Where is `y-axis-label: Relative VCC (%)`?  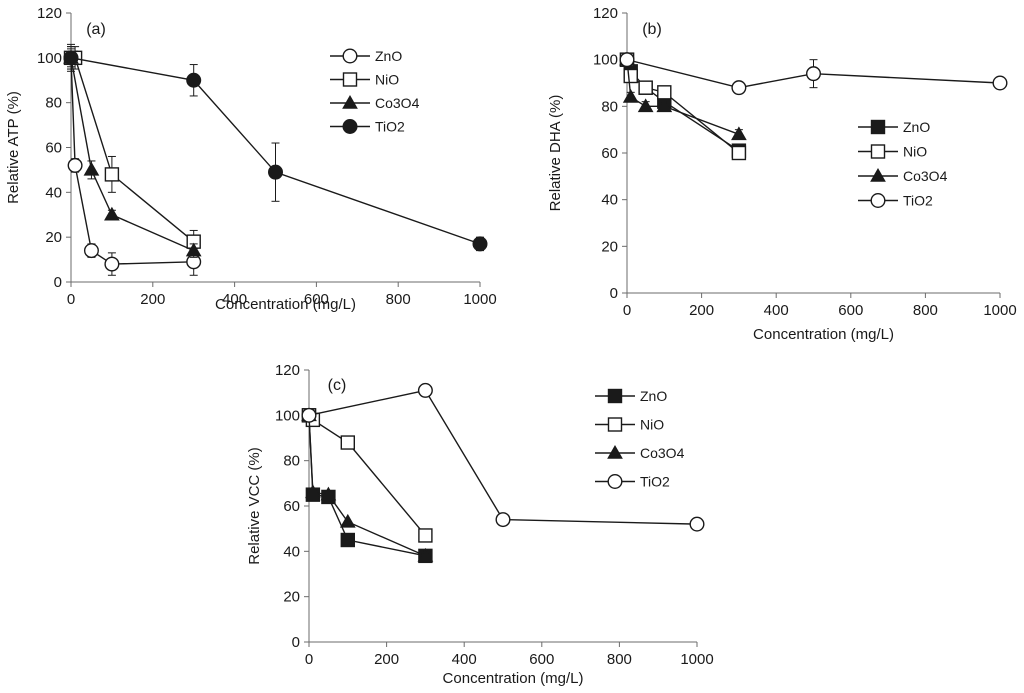 y-axis-label: Relative VCC (%) is located at coordinates (254, 506).